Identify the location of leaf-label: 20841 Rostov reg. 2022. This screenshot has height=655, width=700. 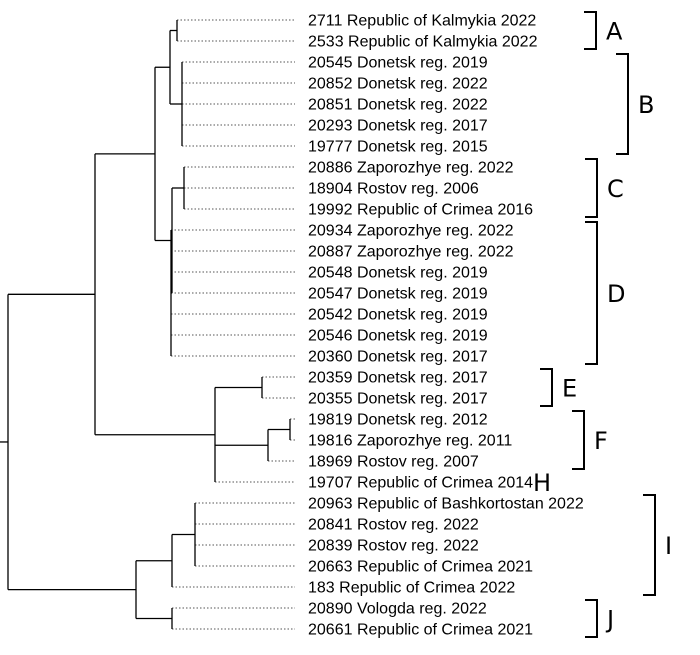
(393, 525).